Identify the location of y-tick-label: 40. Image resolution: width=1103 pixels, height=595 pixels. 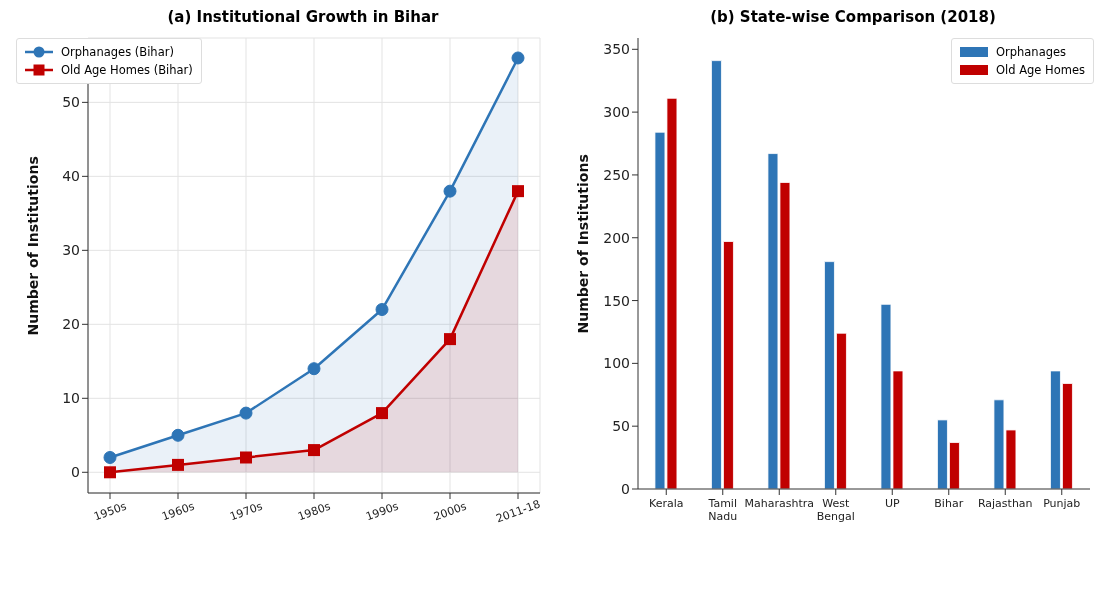
(71, 176).